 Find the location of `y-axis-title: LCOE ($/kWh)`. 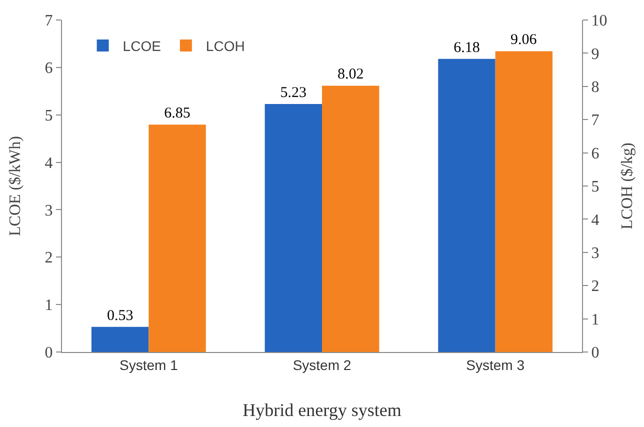

y-axis-title: LCOE ($/kWh) is located at coordinates (15, 186).